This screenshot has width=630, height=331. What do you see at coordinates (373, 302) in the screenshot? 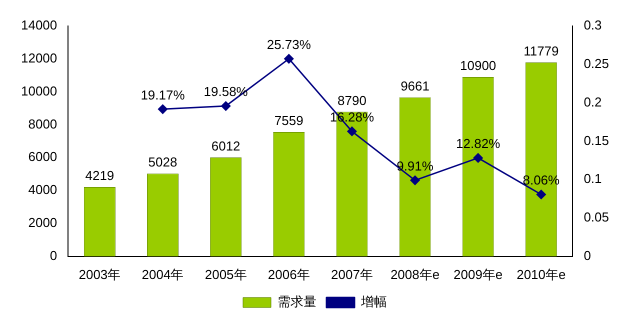
I see `legend-label: 增幅` at bounding box center [373, 302].